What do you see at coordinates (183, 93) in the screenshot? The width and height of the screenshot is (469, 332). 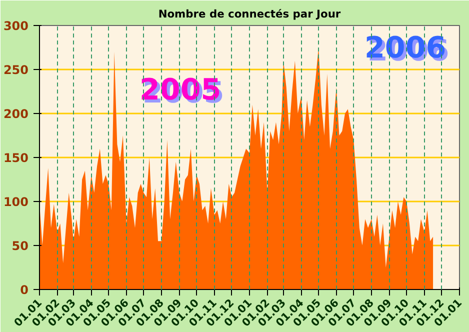 I see `annotation: 2005` at bounding box center [183, 93].